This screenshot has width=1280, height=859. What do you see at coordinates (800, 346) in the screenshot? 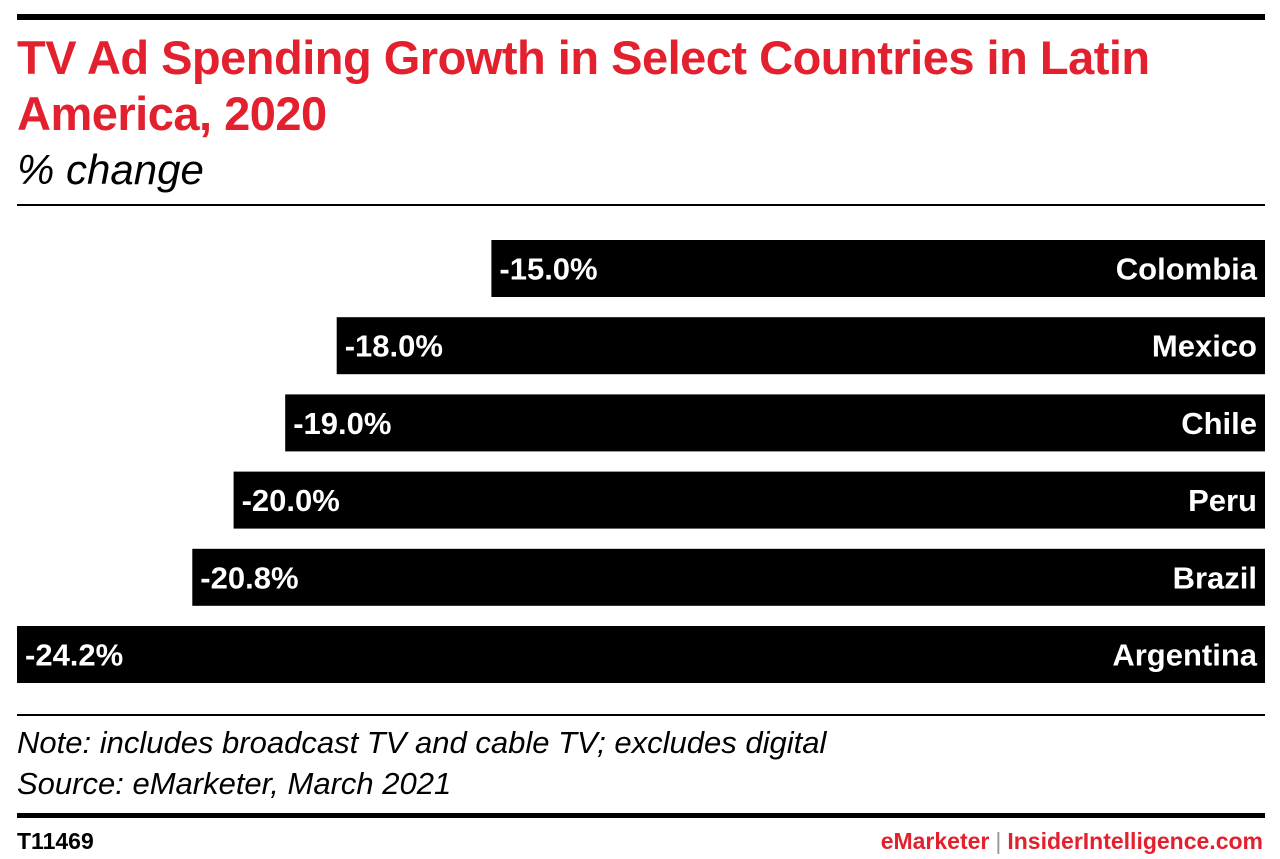
I see `bar-mexico` at bounding box center [800, 346].